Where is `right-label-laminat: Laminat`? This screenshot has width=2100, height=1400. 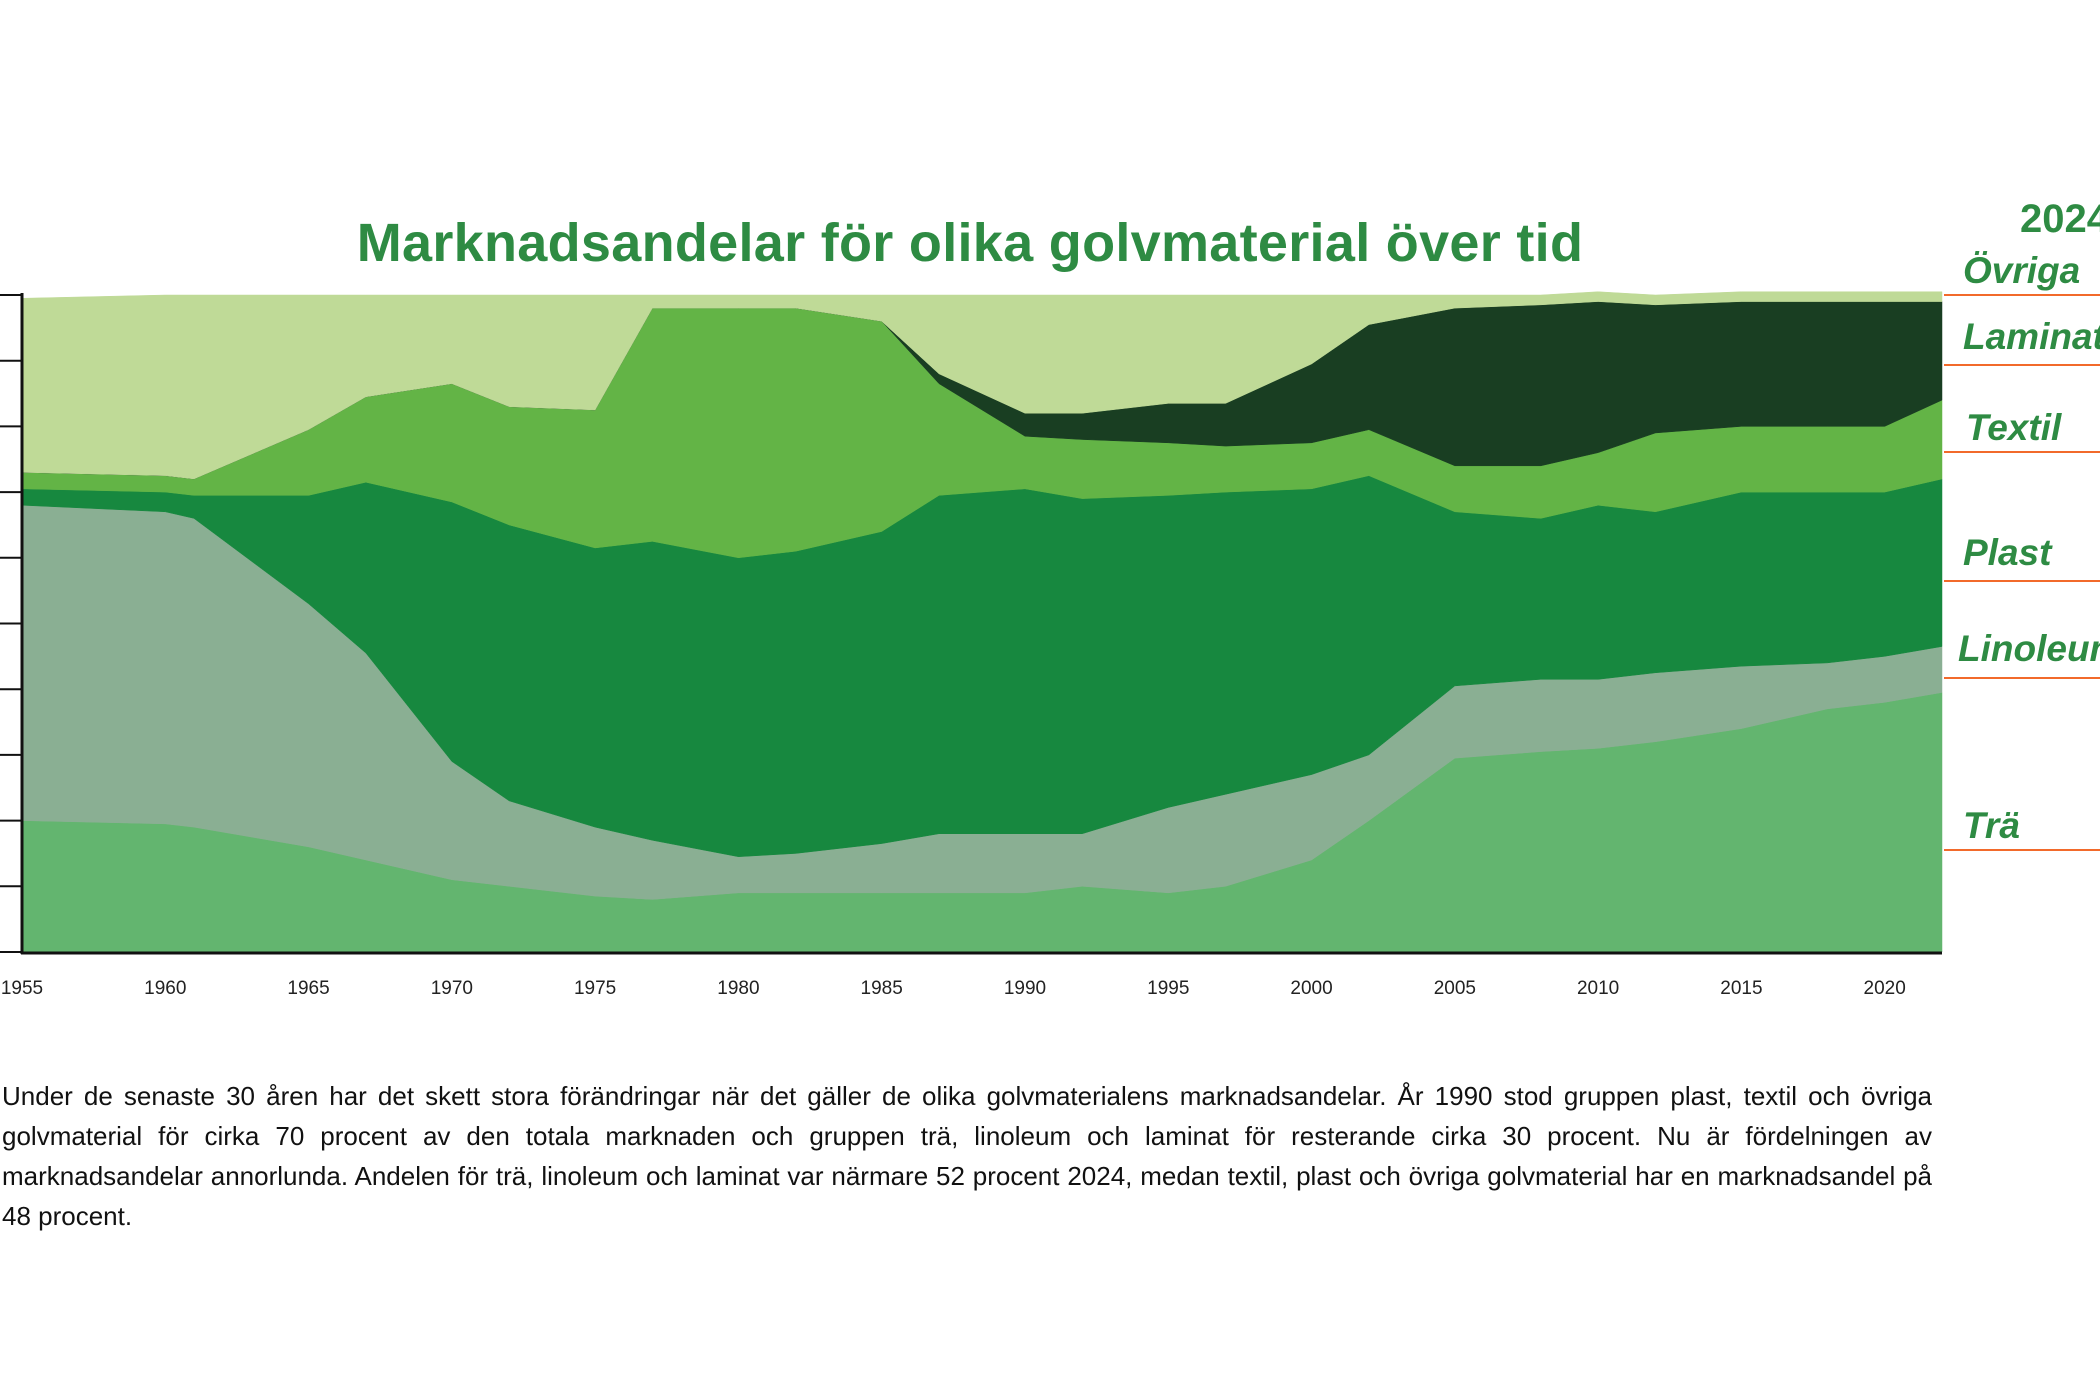
right-label-laminat: Laminat is located at coordinates (2031, 336).